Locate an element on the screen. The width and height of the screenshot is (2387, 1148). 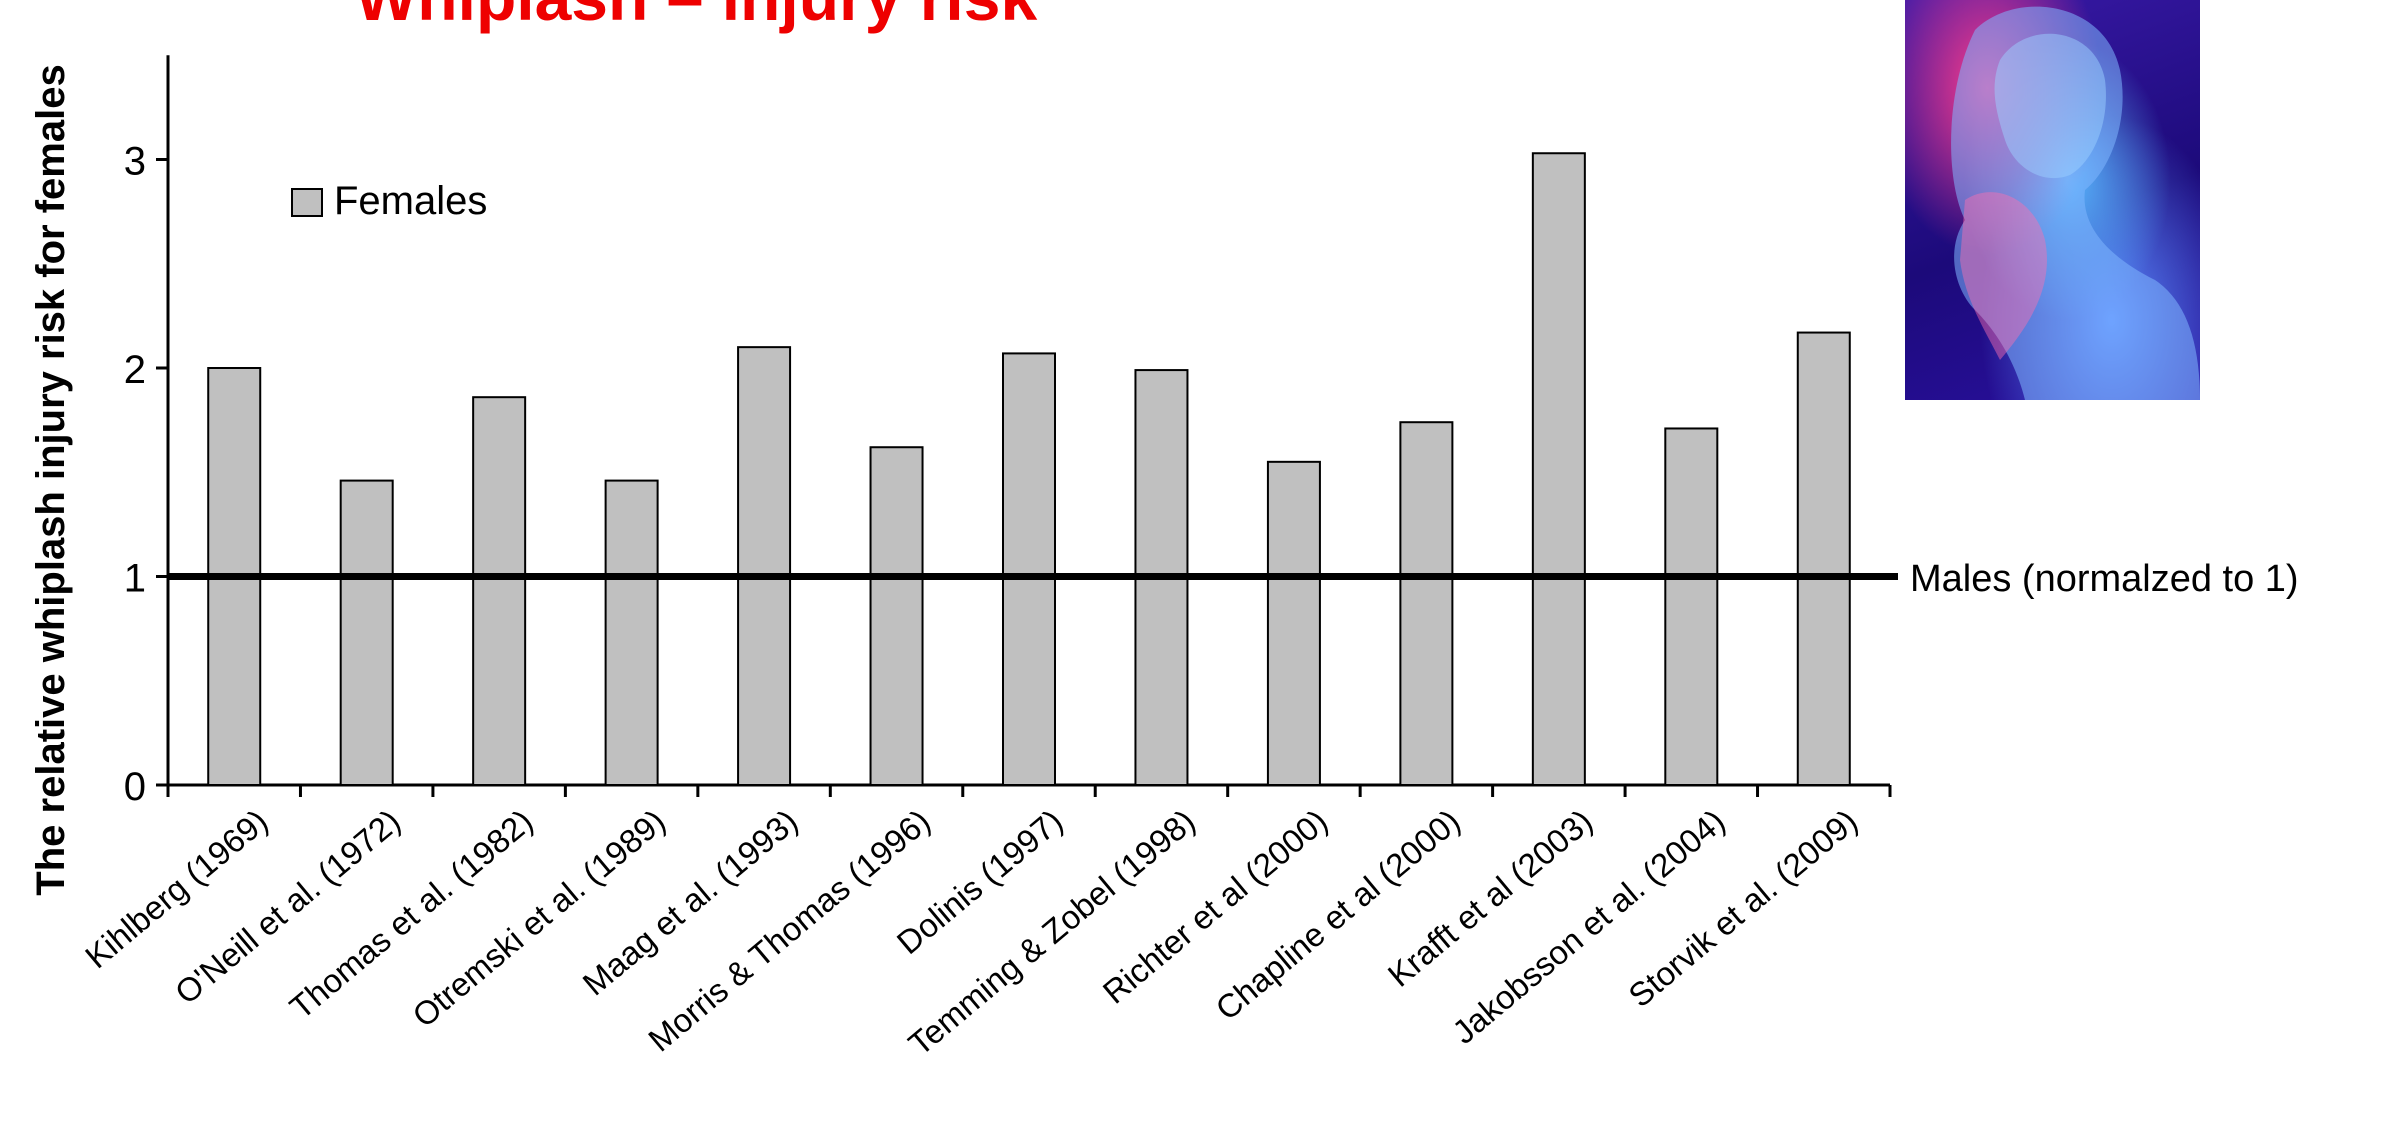
x-tick-label: Storvik et al. (2009) is located at coordinates (1742, 908).